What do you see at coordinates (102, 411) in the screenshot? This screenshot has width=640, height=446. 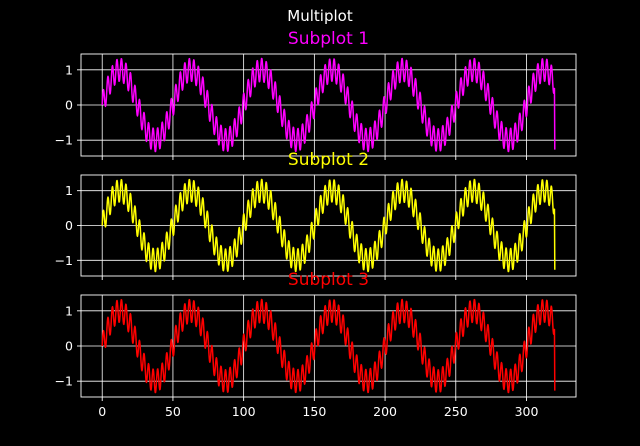 I see `x-tick-label: 0` at bounding box center [102, 411].